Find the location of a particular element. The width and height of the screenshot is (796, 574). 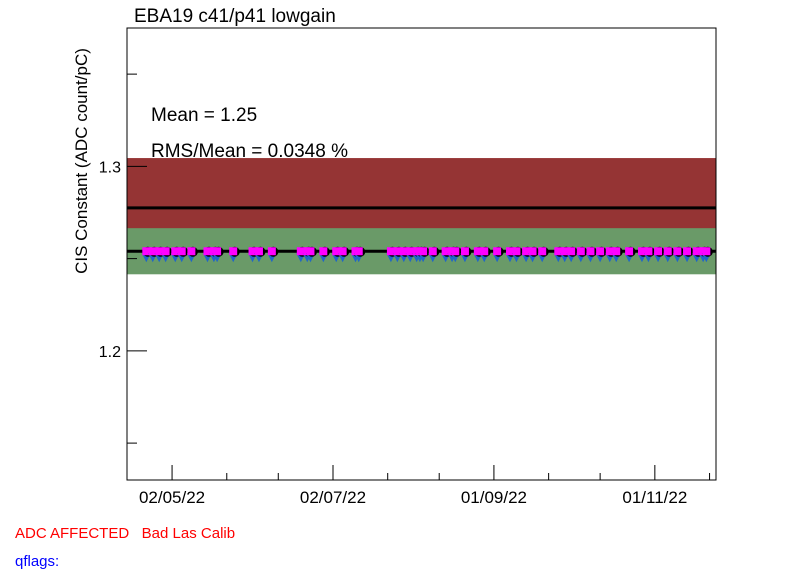

chart-title: EBA19 c41/p41 lowgain is located at coordinates (235, 16).